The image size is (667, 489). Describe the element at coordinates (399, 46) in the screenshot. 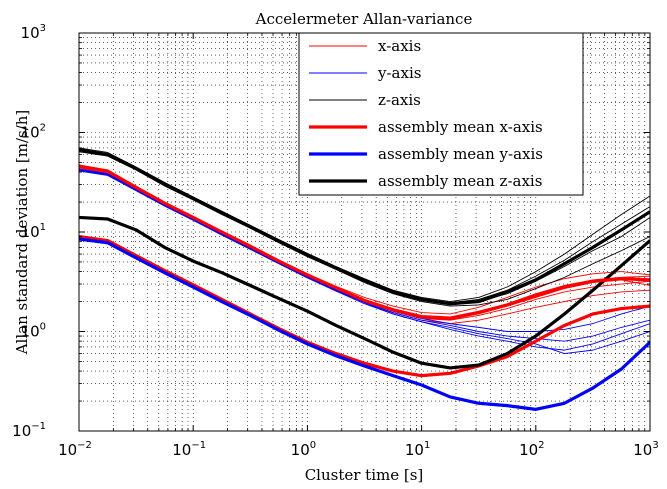

I see `legend-label: x-axis` at that location.